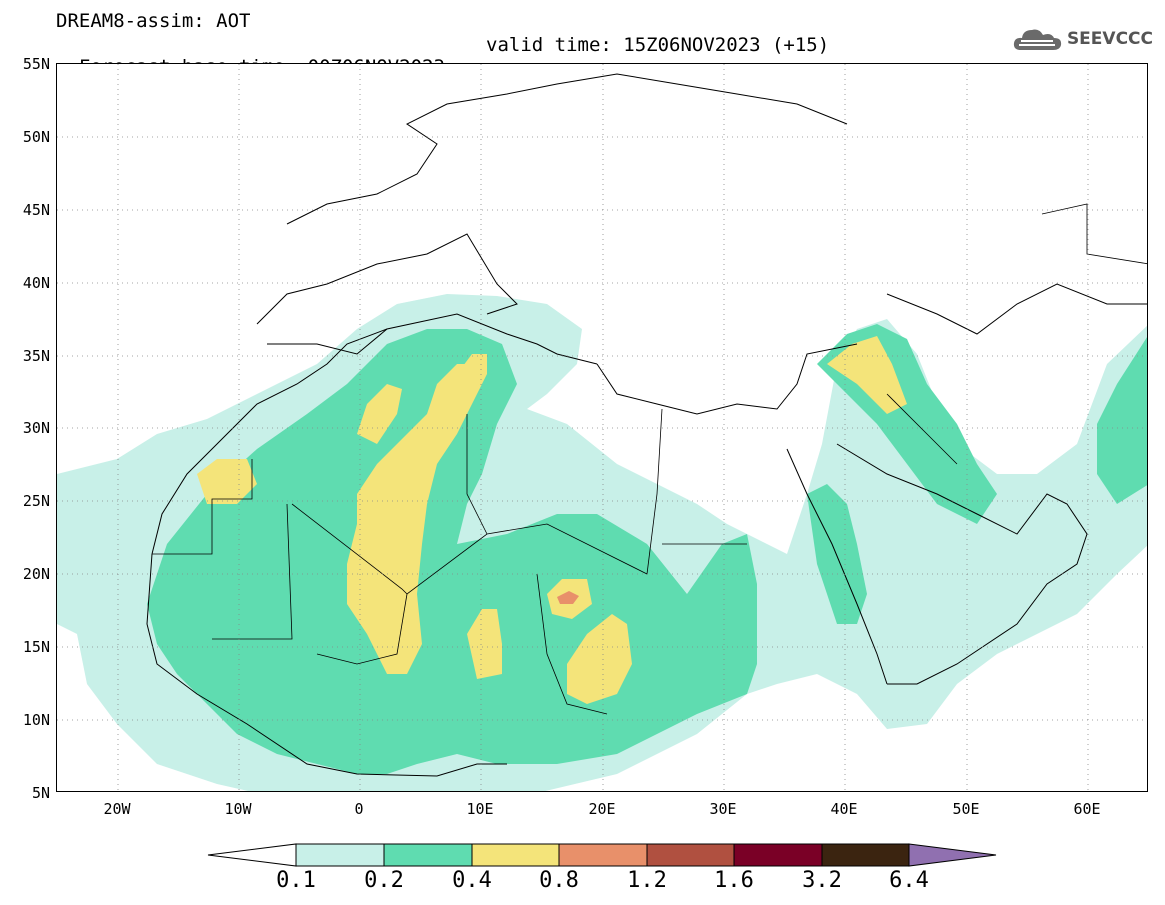 The width and height of the screenshot is (1165, 905). Describe the element at coordinates (384, 880) in the screenshot. I see `colorbar-label: 0.2` at that location.